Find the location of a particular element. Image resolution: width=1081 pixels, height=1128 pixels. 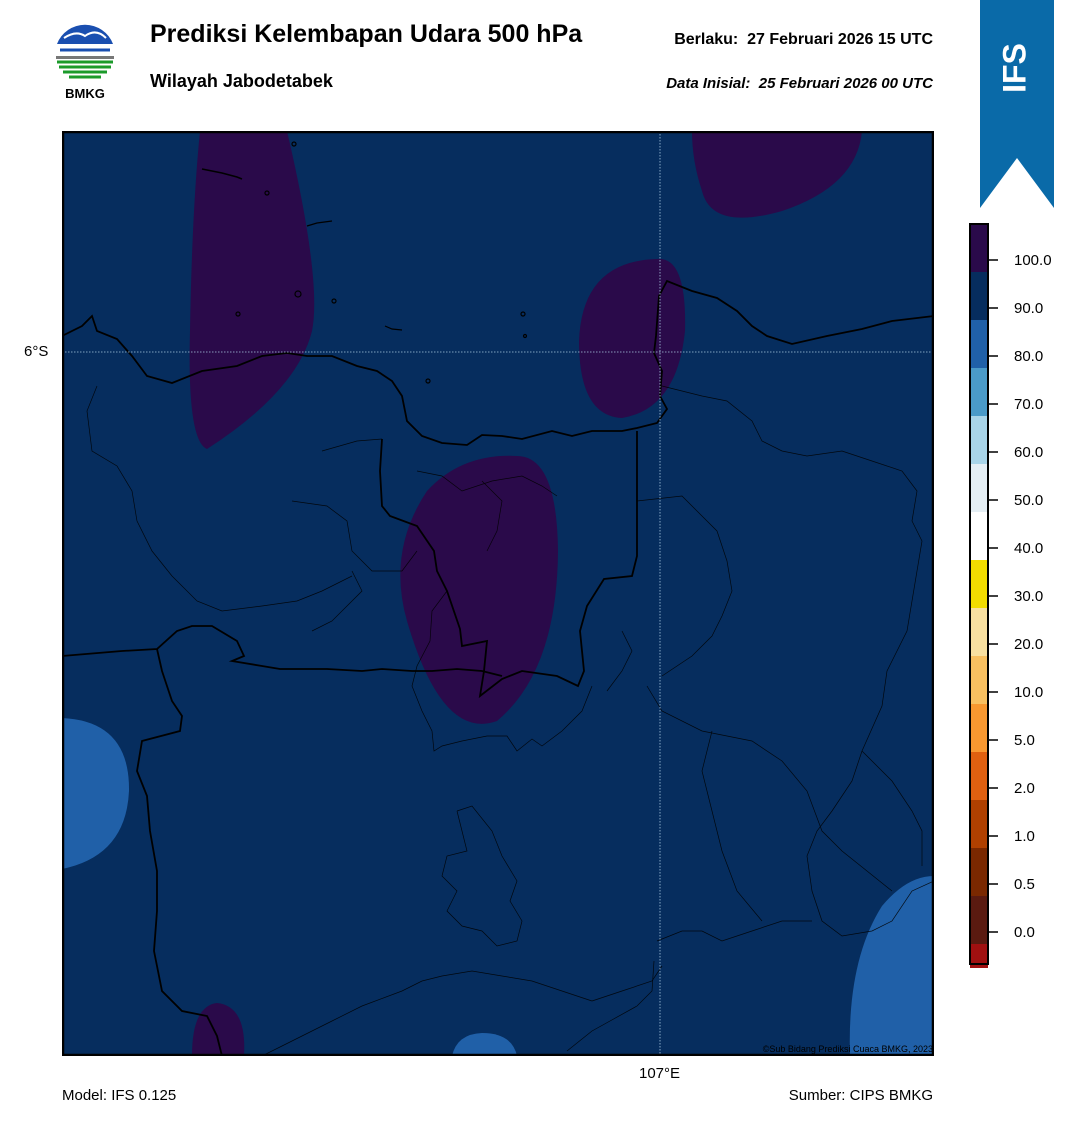

page-subtitle: Wilayah Jabodetabek is located at coordinates (241, 81).